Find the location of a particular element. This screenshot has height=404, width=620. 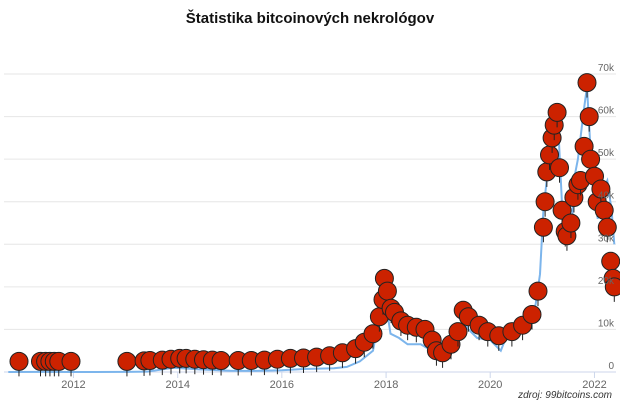

y-tick-label: 70k is located at coordinates (606, 68).